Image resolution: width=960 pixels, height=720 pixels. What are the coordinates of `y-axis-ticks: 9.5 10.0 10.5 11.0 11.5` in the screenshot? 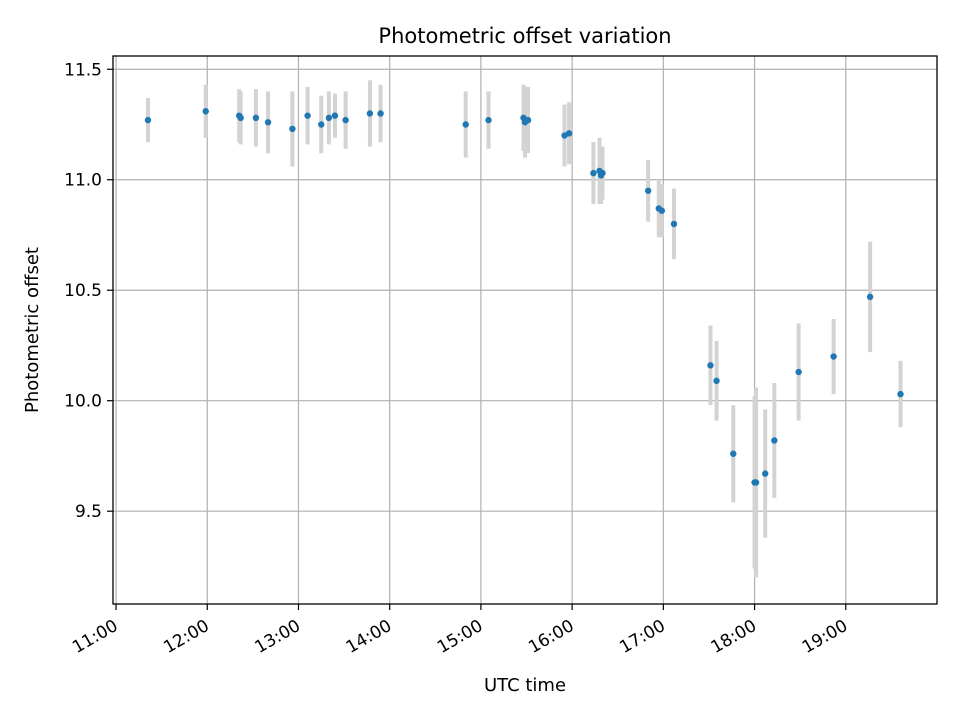 It's located at (88, 291).